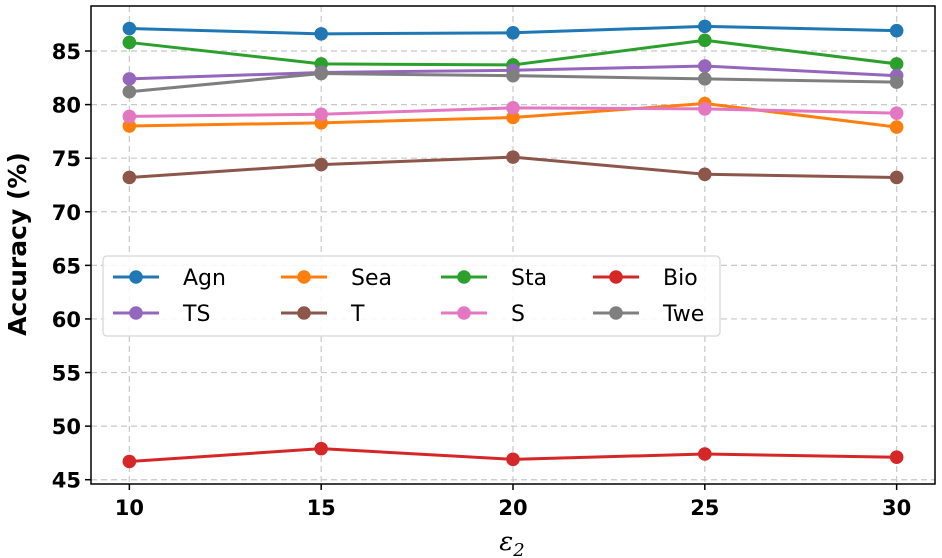 The height and width of the screenshot is (558, 942). I want to click on x-tick-label: 10, so click(129, 508).